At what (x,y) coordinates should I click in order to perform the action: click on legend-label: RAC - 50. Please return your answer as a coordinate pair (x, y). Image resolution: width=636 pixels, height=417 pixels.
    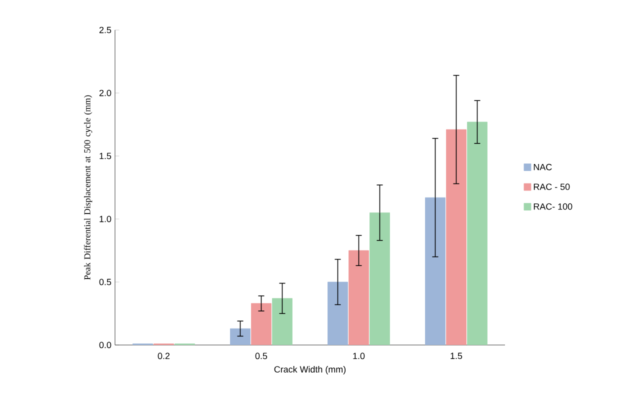
    Looking at the image, I should click on (552, 187).